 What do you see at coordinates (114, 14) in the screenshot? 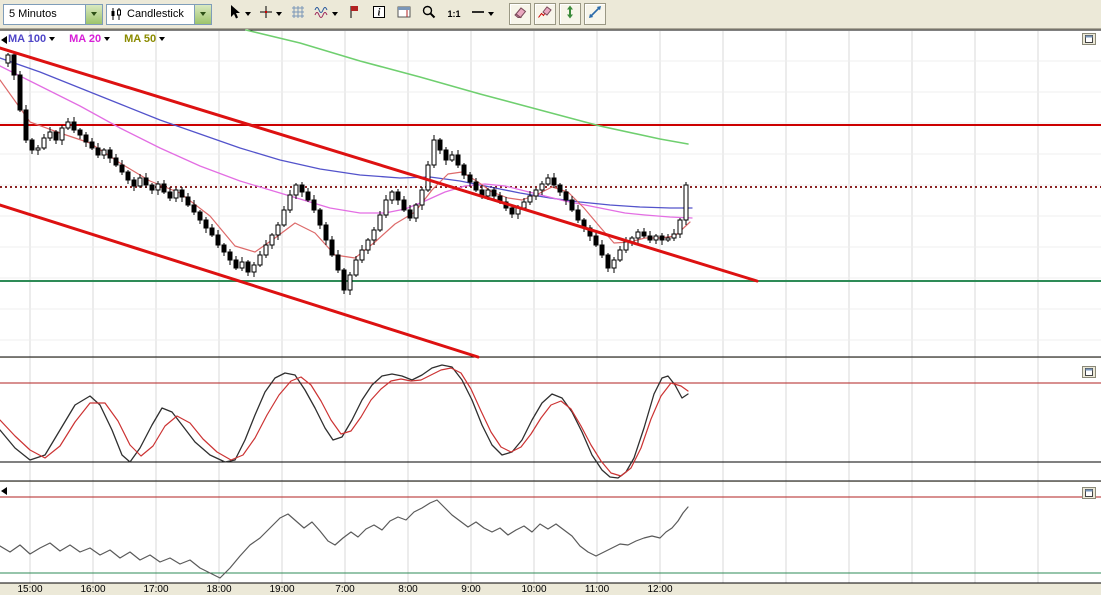
I see `candlestick-icon` at bounding box center [114, 14].